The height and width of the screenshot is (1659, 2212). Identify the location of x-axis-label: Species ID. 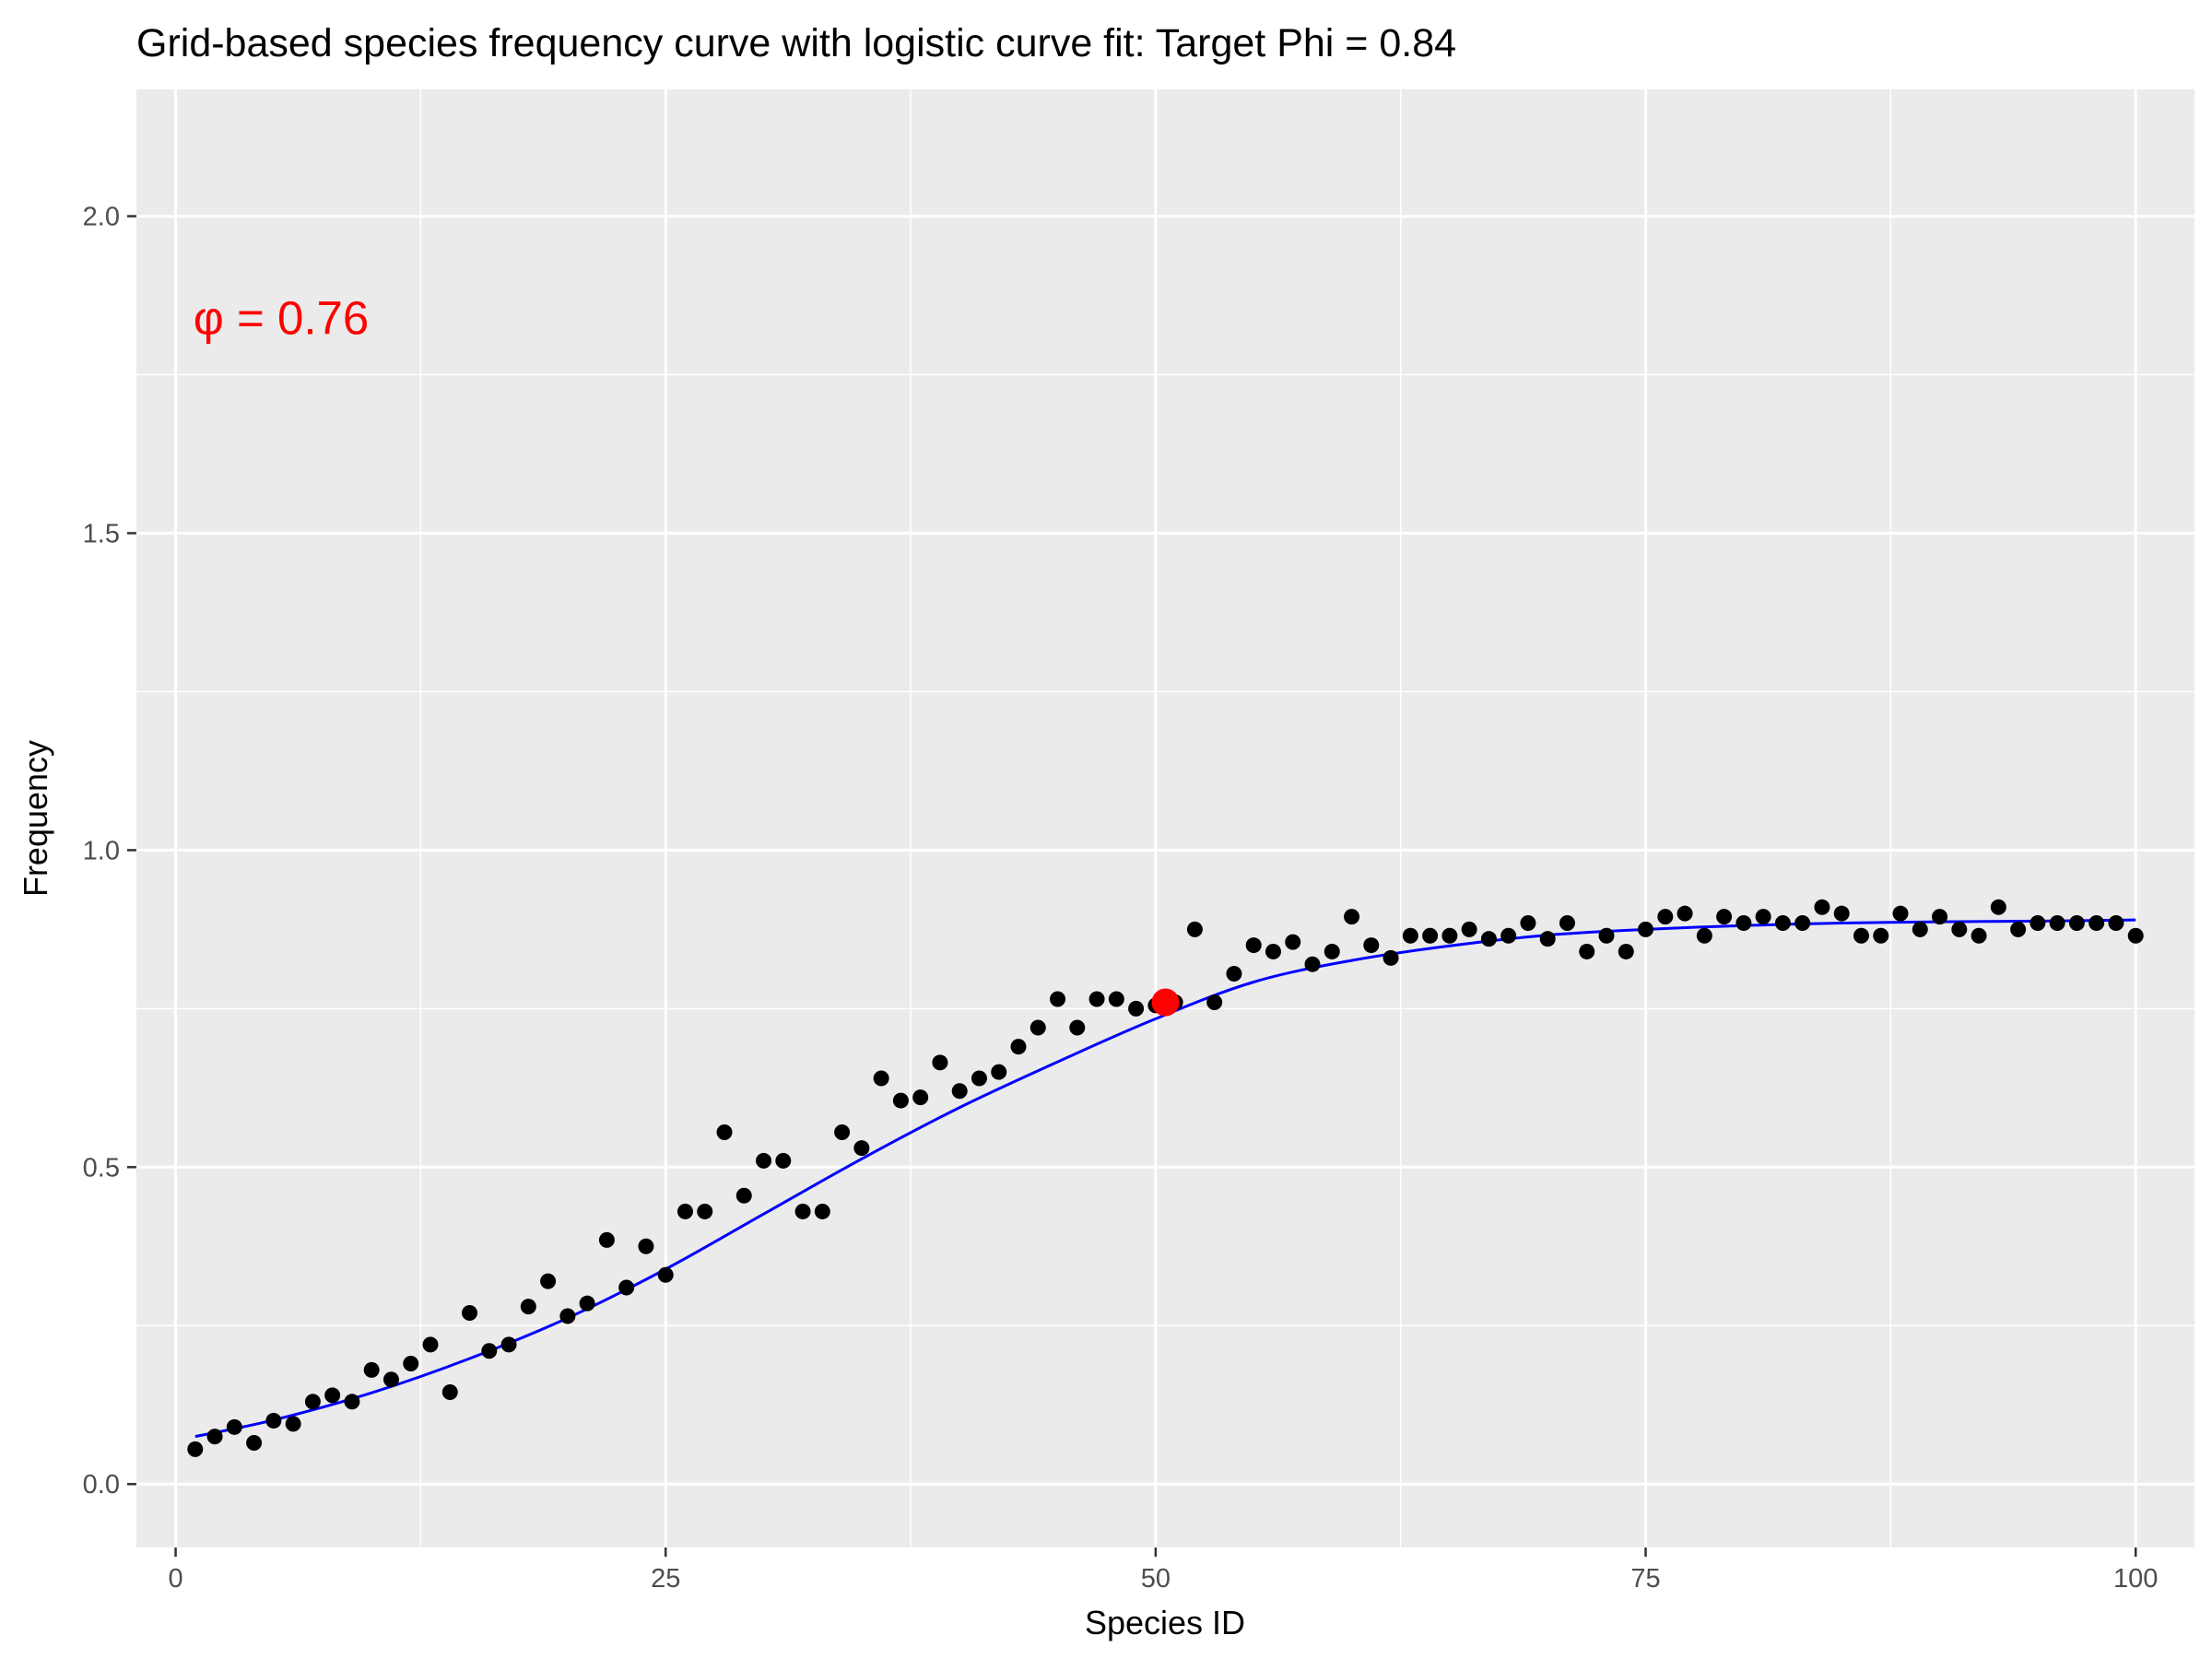
(1165, 1622).